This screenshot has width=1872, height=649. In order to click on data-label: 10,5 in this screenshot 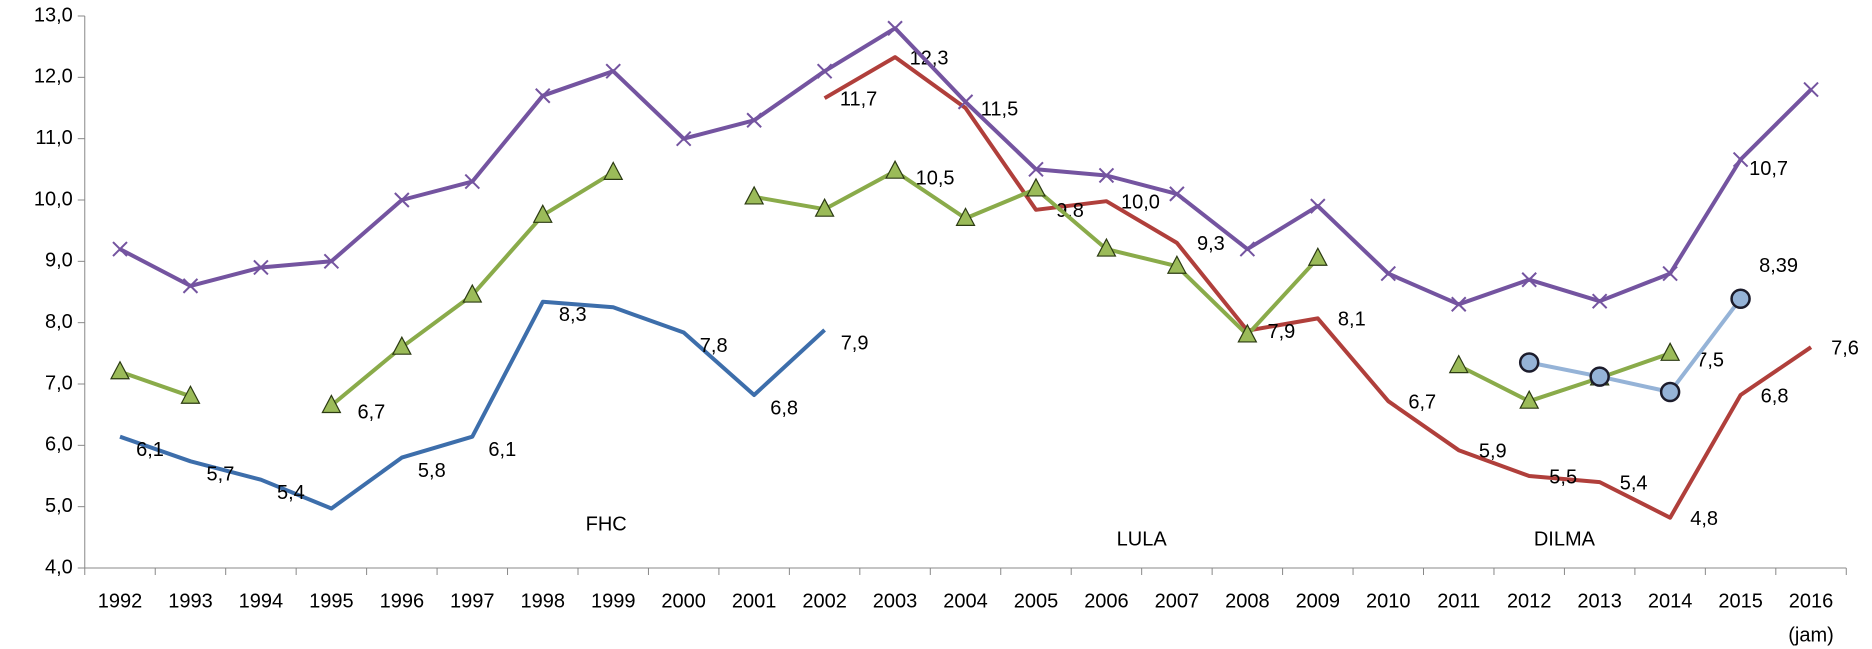, I will do `click(935, 178)`.